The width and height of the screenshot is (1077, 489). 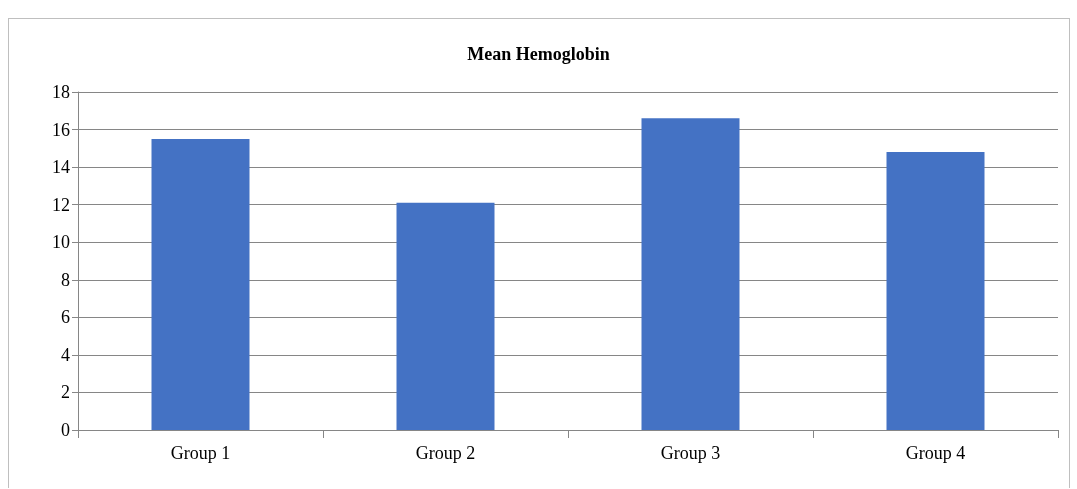 What do you see at coordinates (61, 129) in the screenshot?
I see `y-tick-label: 16` at bounding box center [61, 129].